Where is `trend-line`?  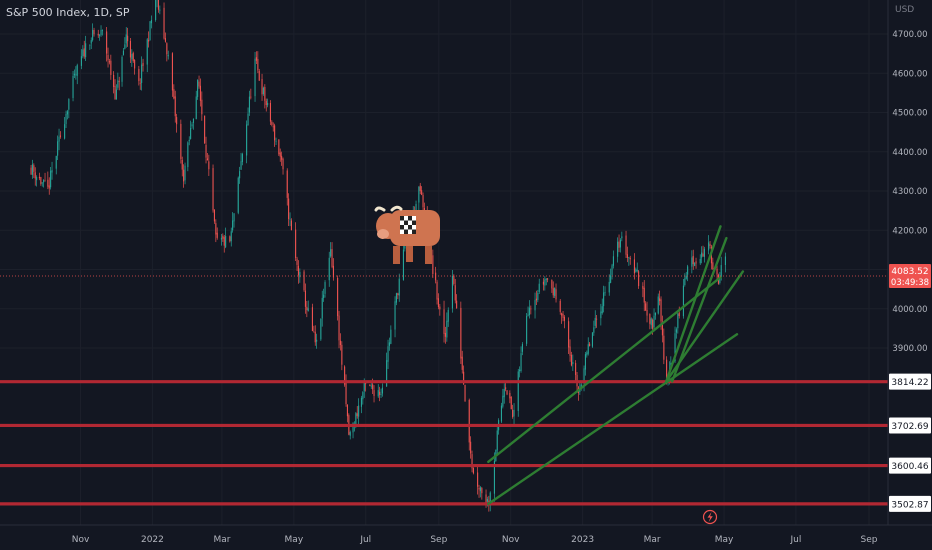 trend-line is located at coordinates (604, 370).